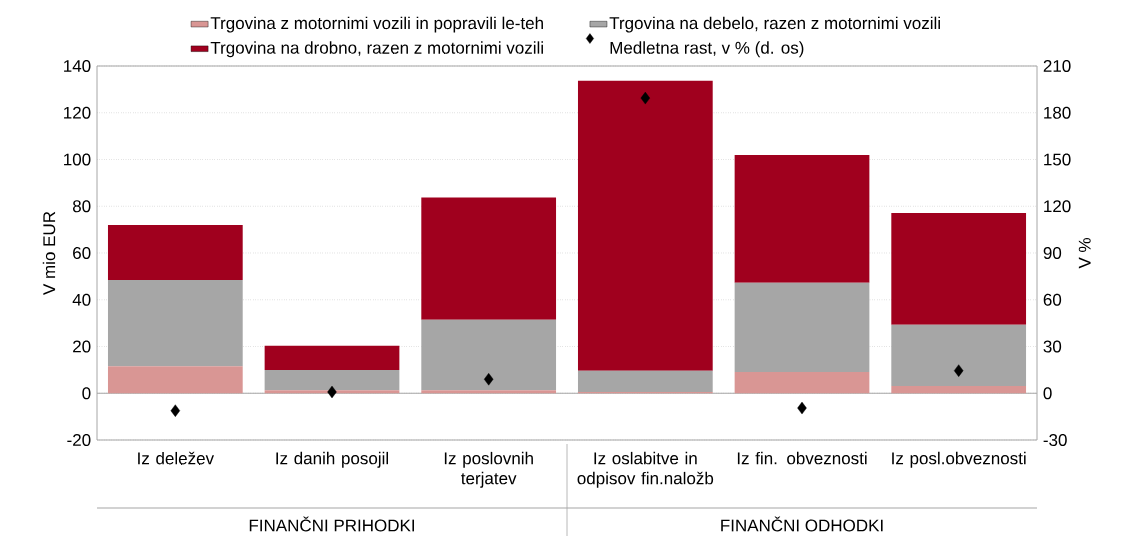 The height and width of the screenshot is (536, 1142). I want to click on y2-tick-label: 0, so click(1047, 393).